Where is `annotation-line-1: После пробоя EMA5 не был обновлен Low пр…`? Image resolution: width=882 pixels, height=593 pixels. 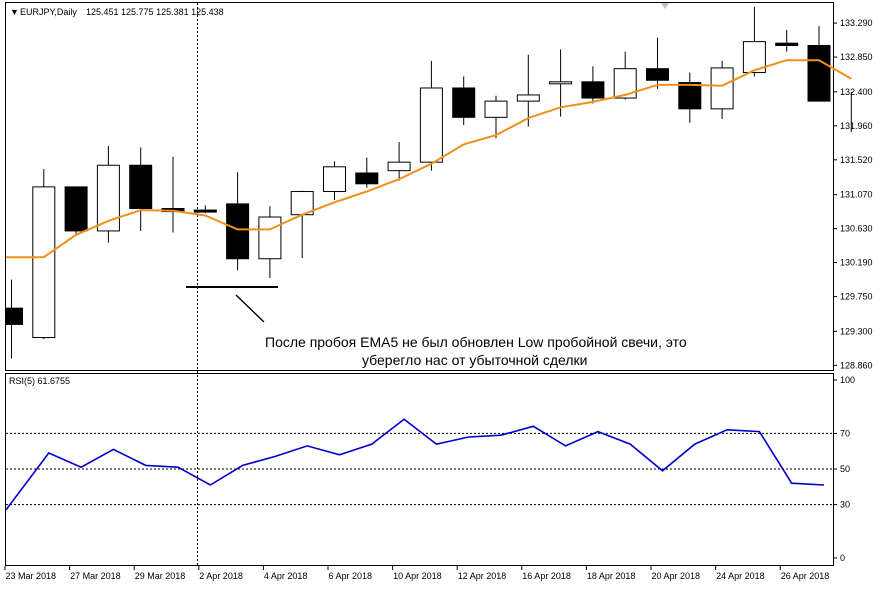
annotation-line-1: После пробоя EMA5 не был обновлен Low пр… is located at coordinates (476, 342).